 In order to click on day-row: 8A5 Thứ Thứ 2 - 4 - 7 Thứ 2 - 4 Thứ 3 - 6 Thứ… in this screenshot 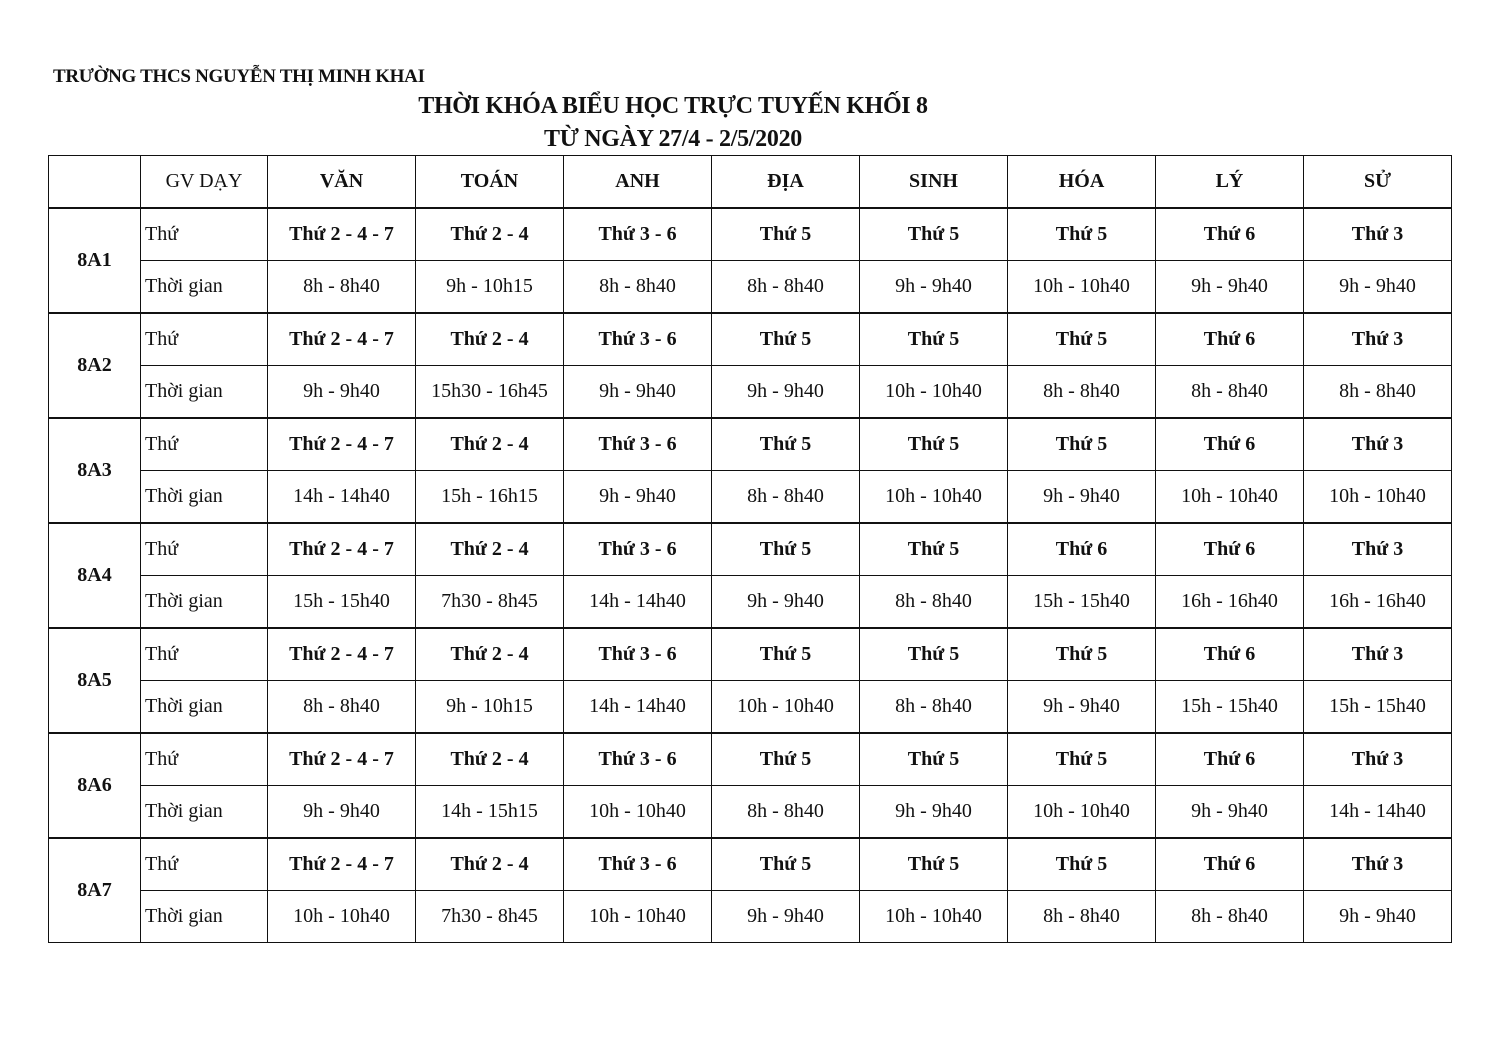, I will do `click(750, 680)`.